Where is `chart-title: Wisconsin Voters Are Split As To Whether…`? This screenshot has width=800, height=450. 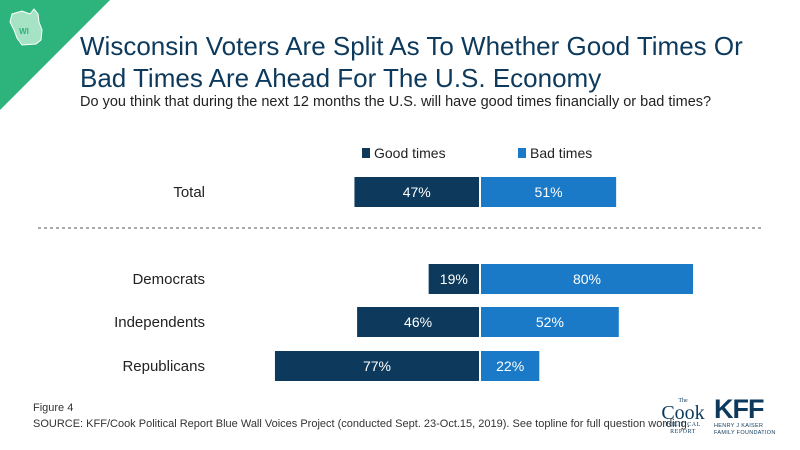
chart-title: Wisconsin Voters Are Split As To Whether… is located at coordinates (411, 62).